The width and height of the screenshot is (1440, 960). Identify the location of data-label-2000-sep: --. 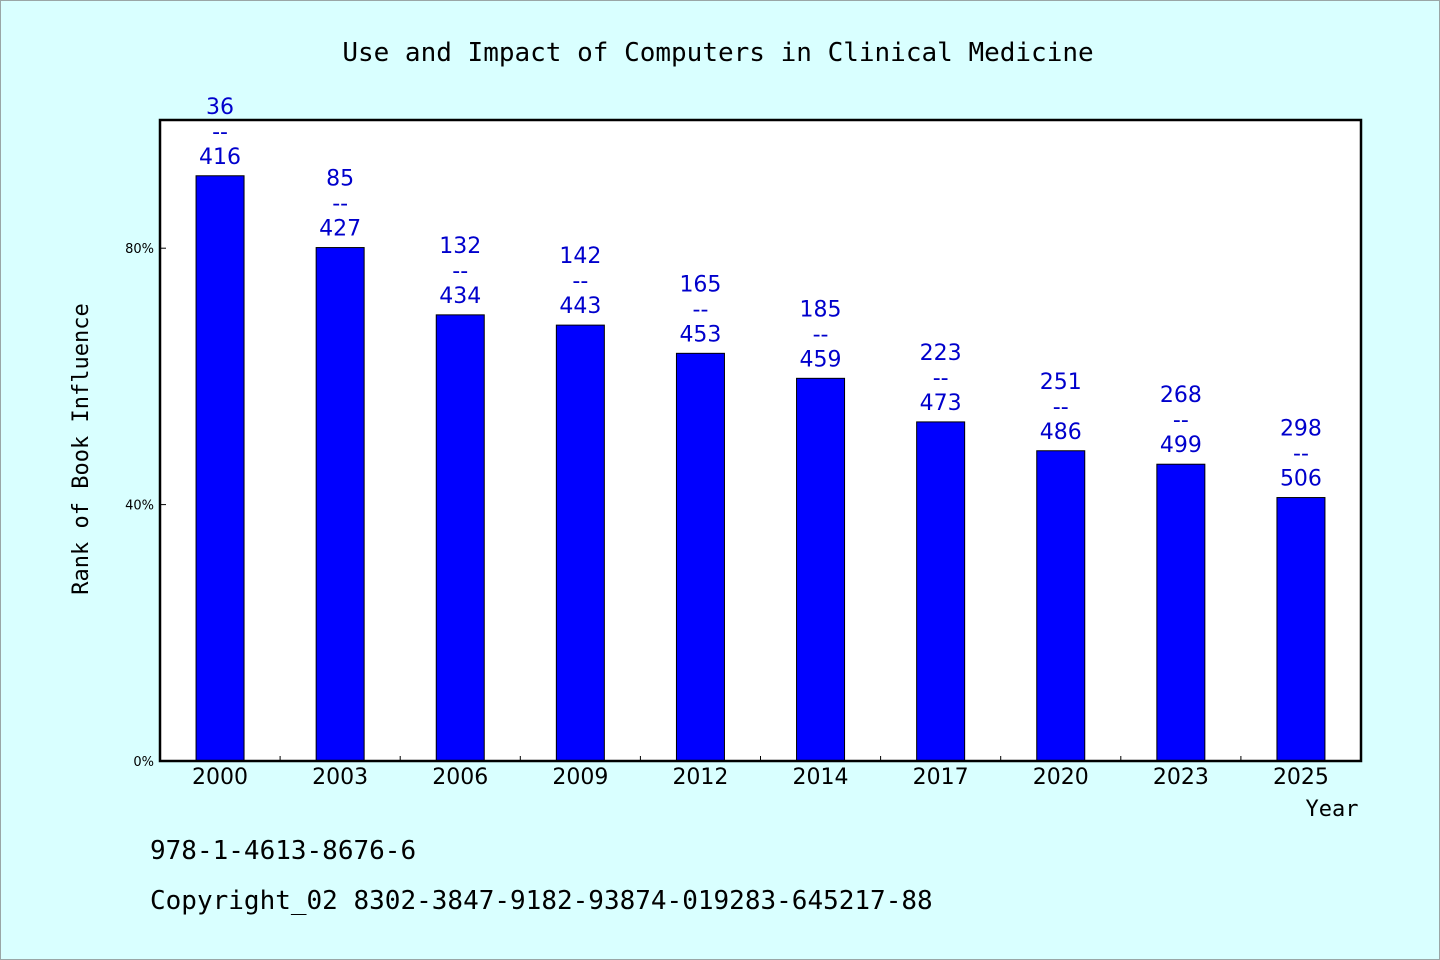
(220, 132).